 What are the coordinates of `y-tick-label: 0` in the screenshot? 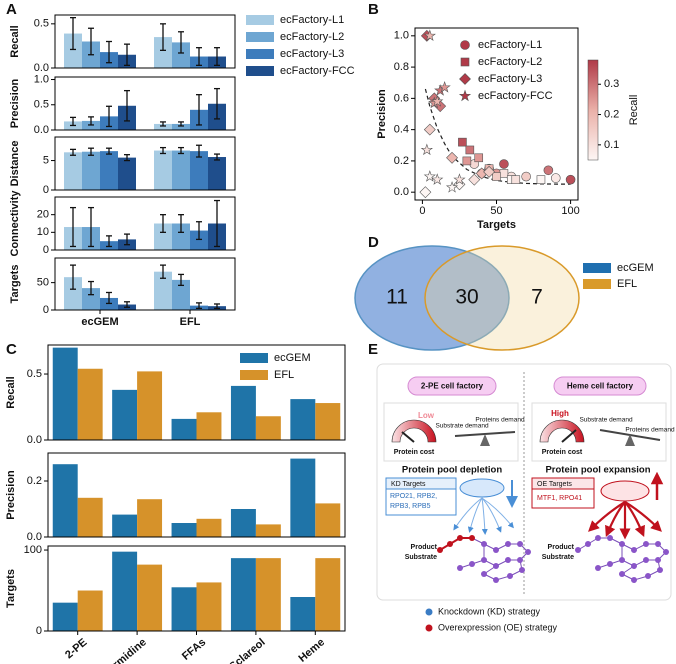 It's located at (39, 631).